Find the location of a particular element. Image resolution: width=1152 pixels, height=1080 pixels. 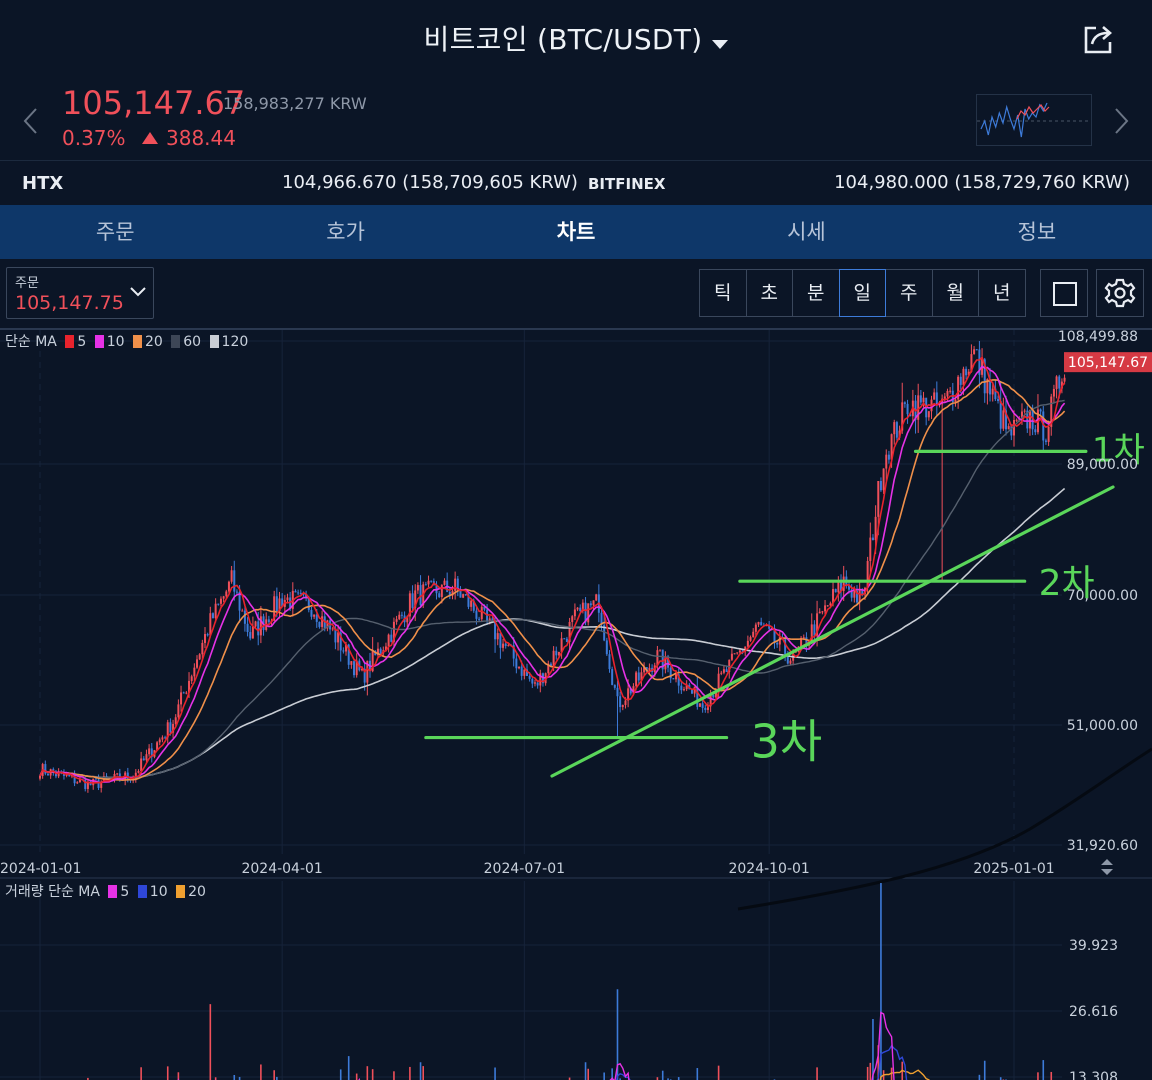

ma60-label: 60 is located at coordinates (192, 342).